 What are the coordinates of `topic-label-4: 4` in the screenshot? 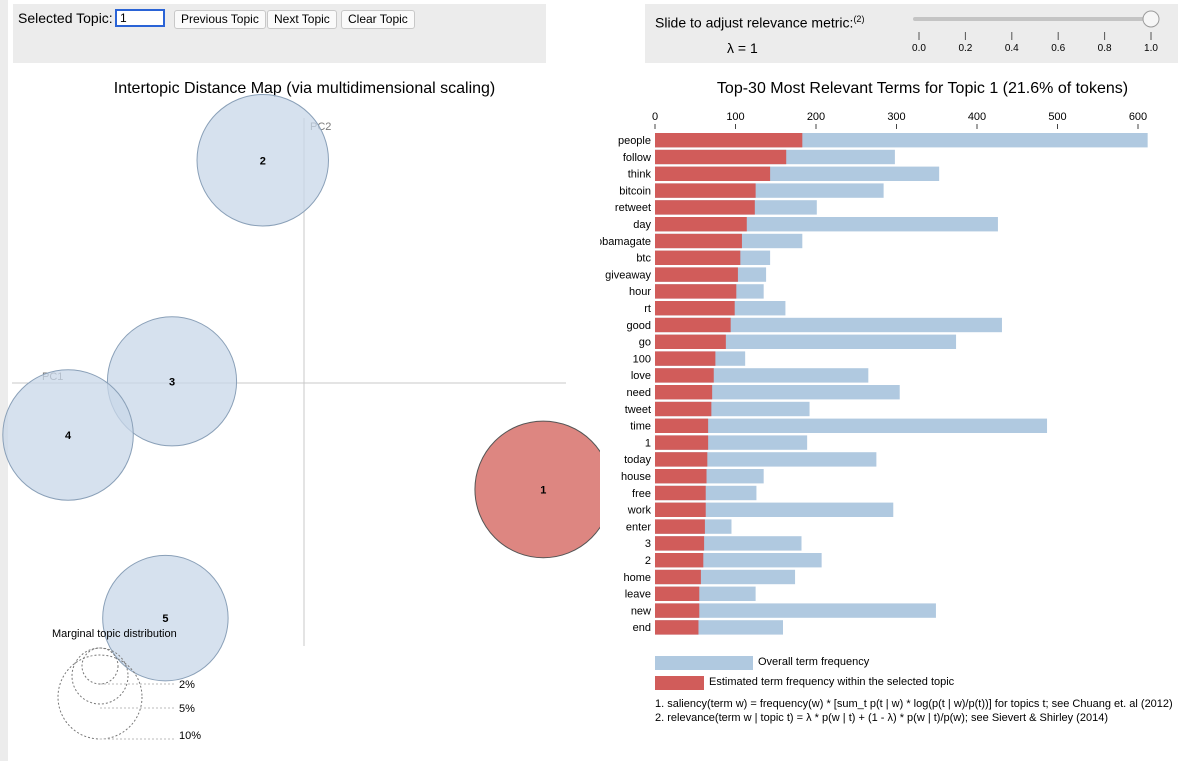 It's located at (68, 436).